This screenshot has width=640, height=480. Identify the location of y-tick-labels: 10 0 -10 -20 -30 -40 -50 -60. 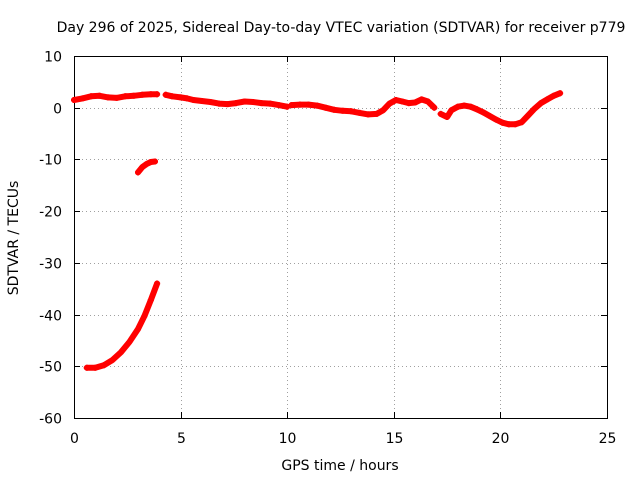
(50, 239).